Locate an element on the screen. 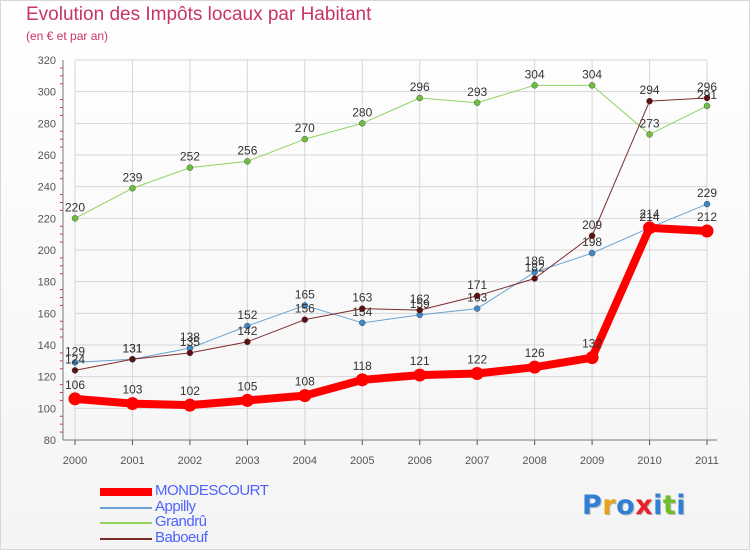  data-label-grandru: 296 is located at coordinates (420, 87).